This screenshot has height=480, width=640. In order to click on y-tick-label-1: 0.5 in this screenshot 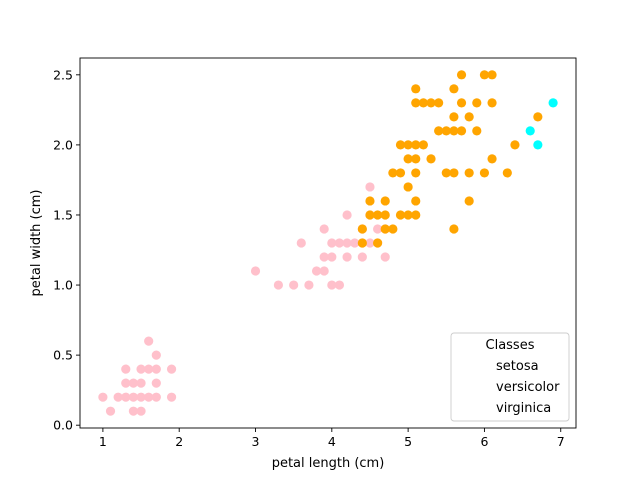, I will do `click(63, 355)`.